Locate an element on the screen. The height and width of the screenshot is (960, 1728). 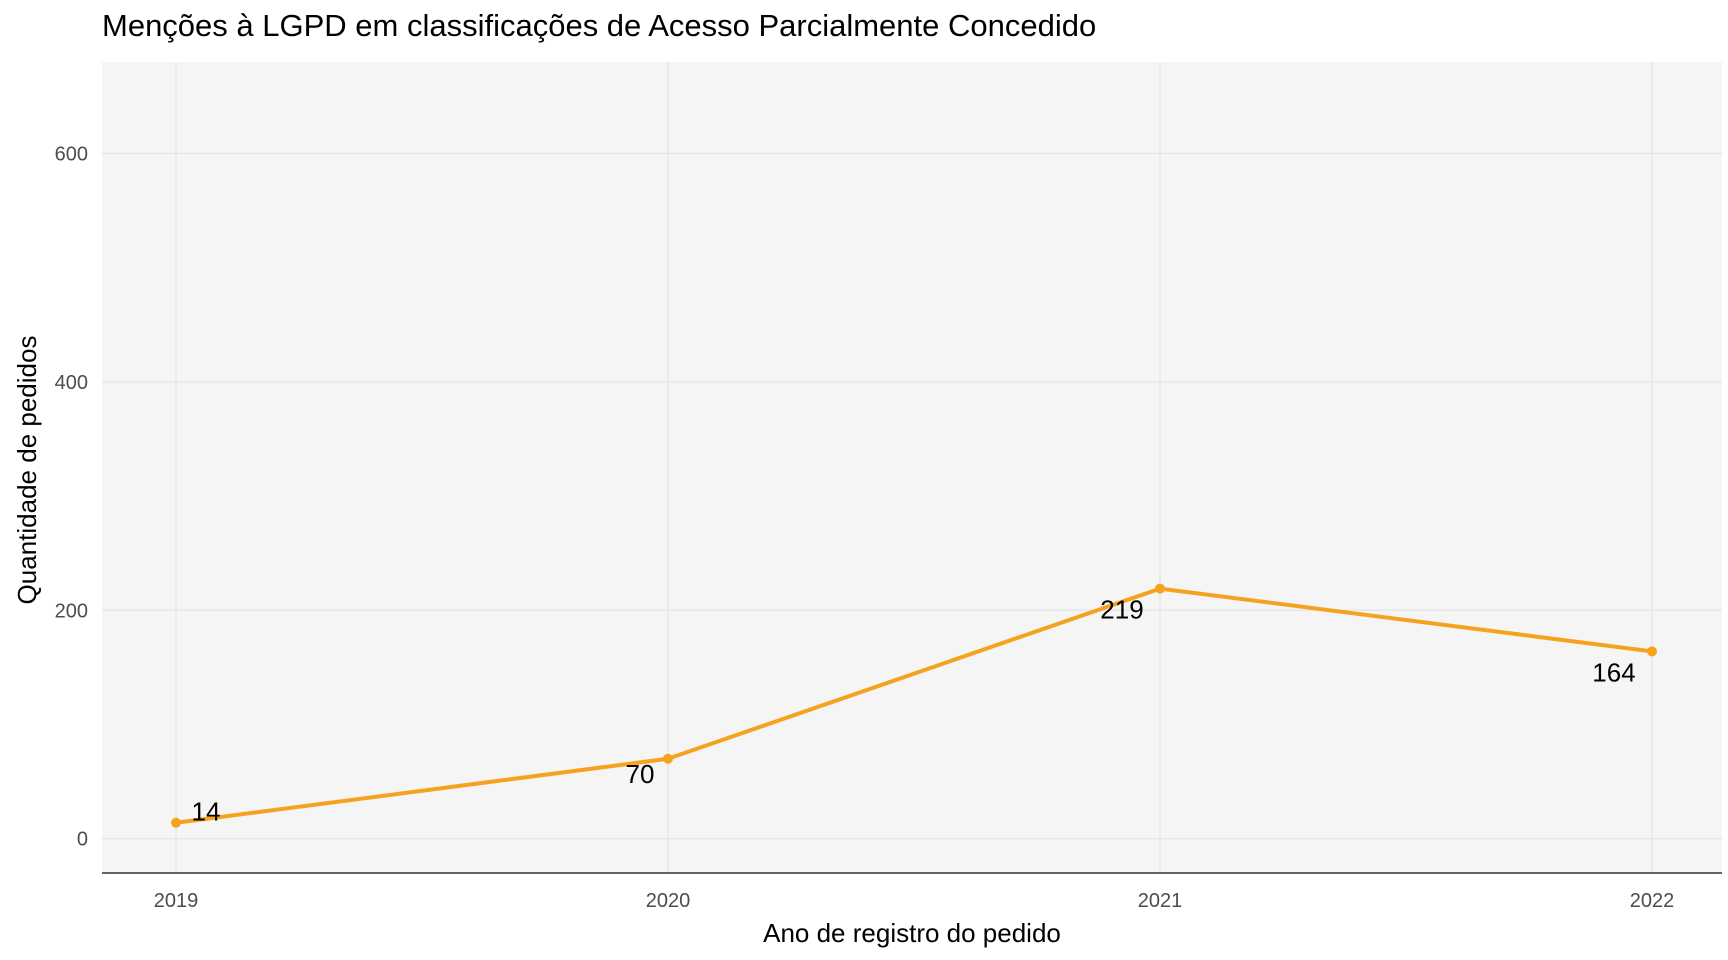
x-tick-labels: 2019 2020 2021 2022 is located at coordinates (914, 901).